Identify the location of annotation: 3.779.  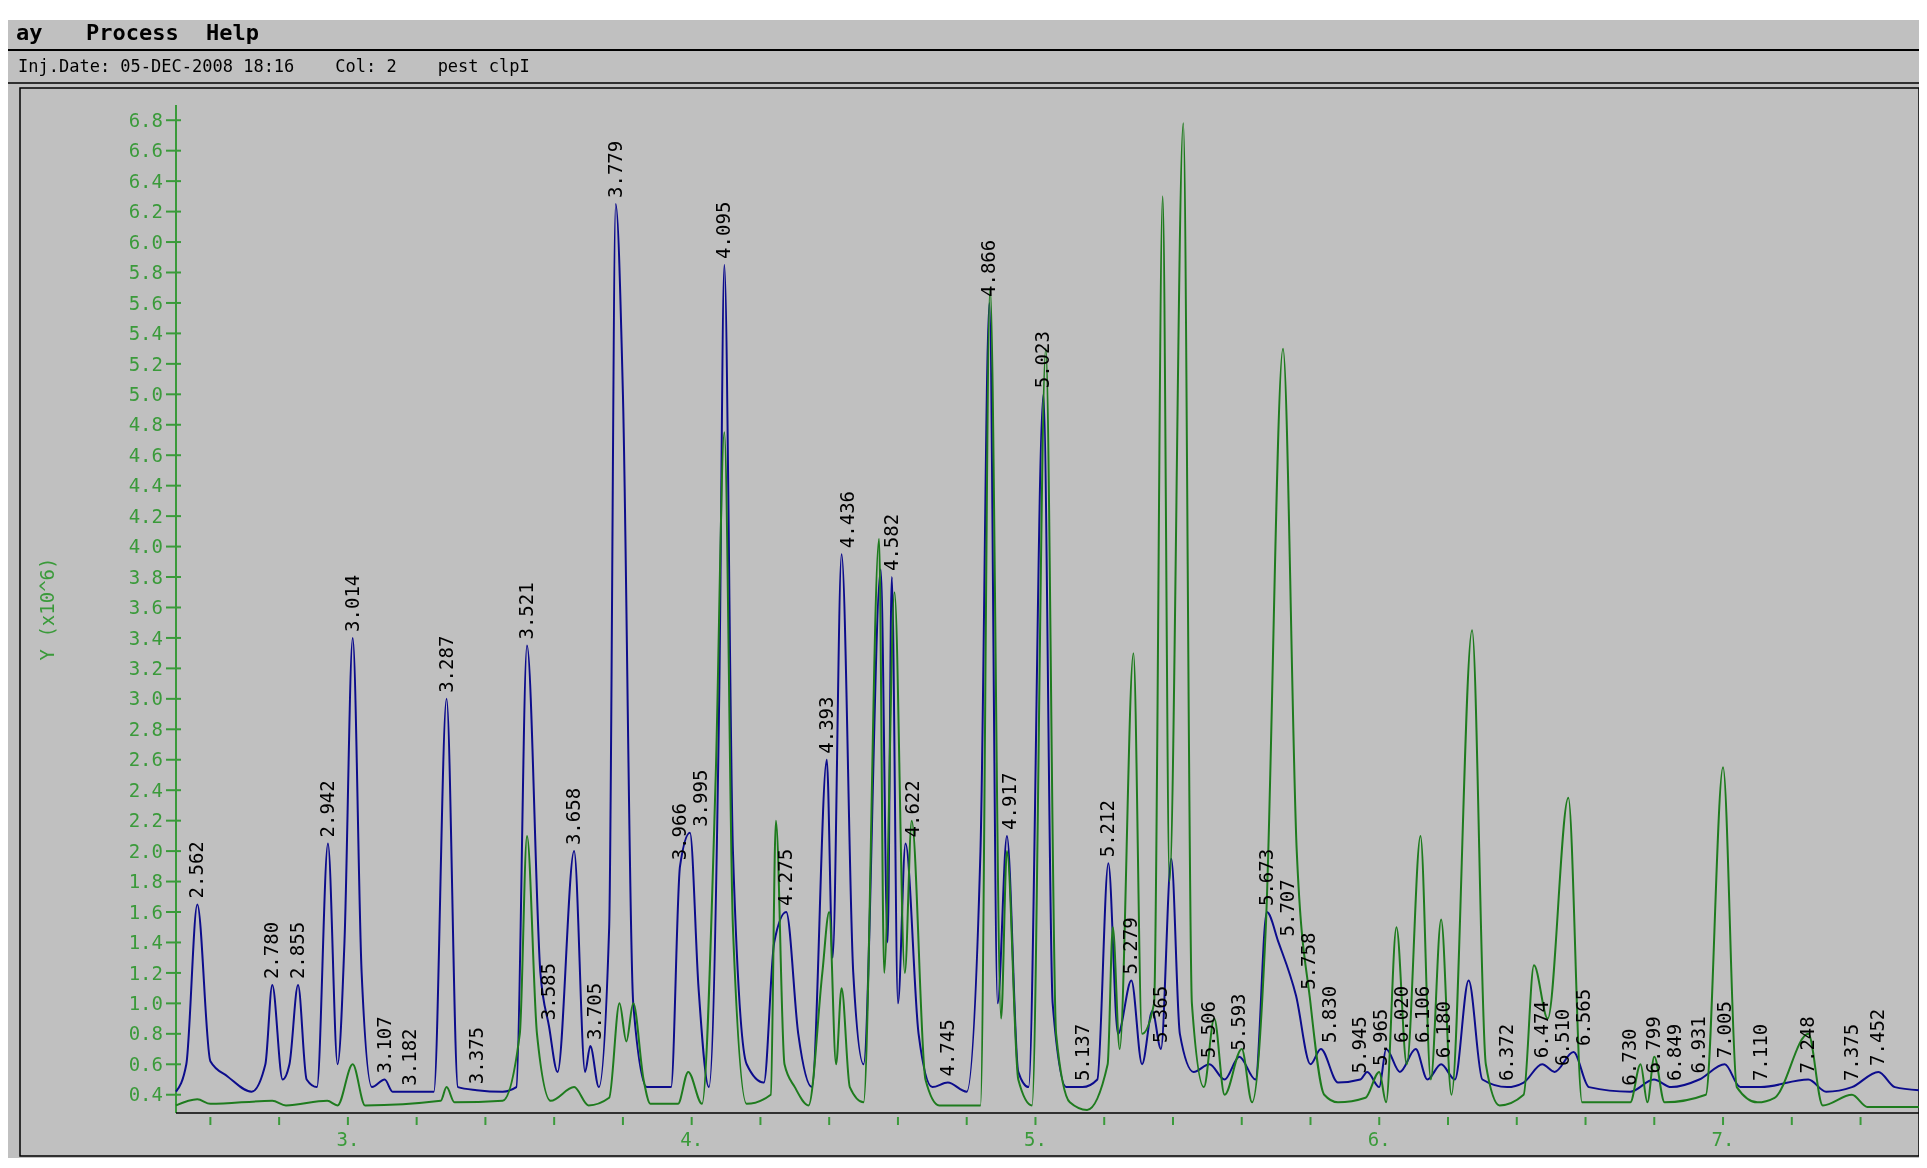
(615, 169).